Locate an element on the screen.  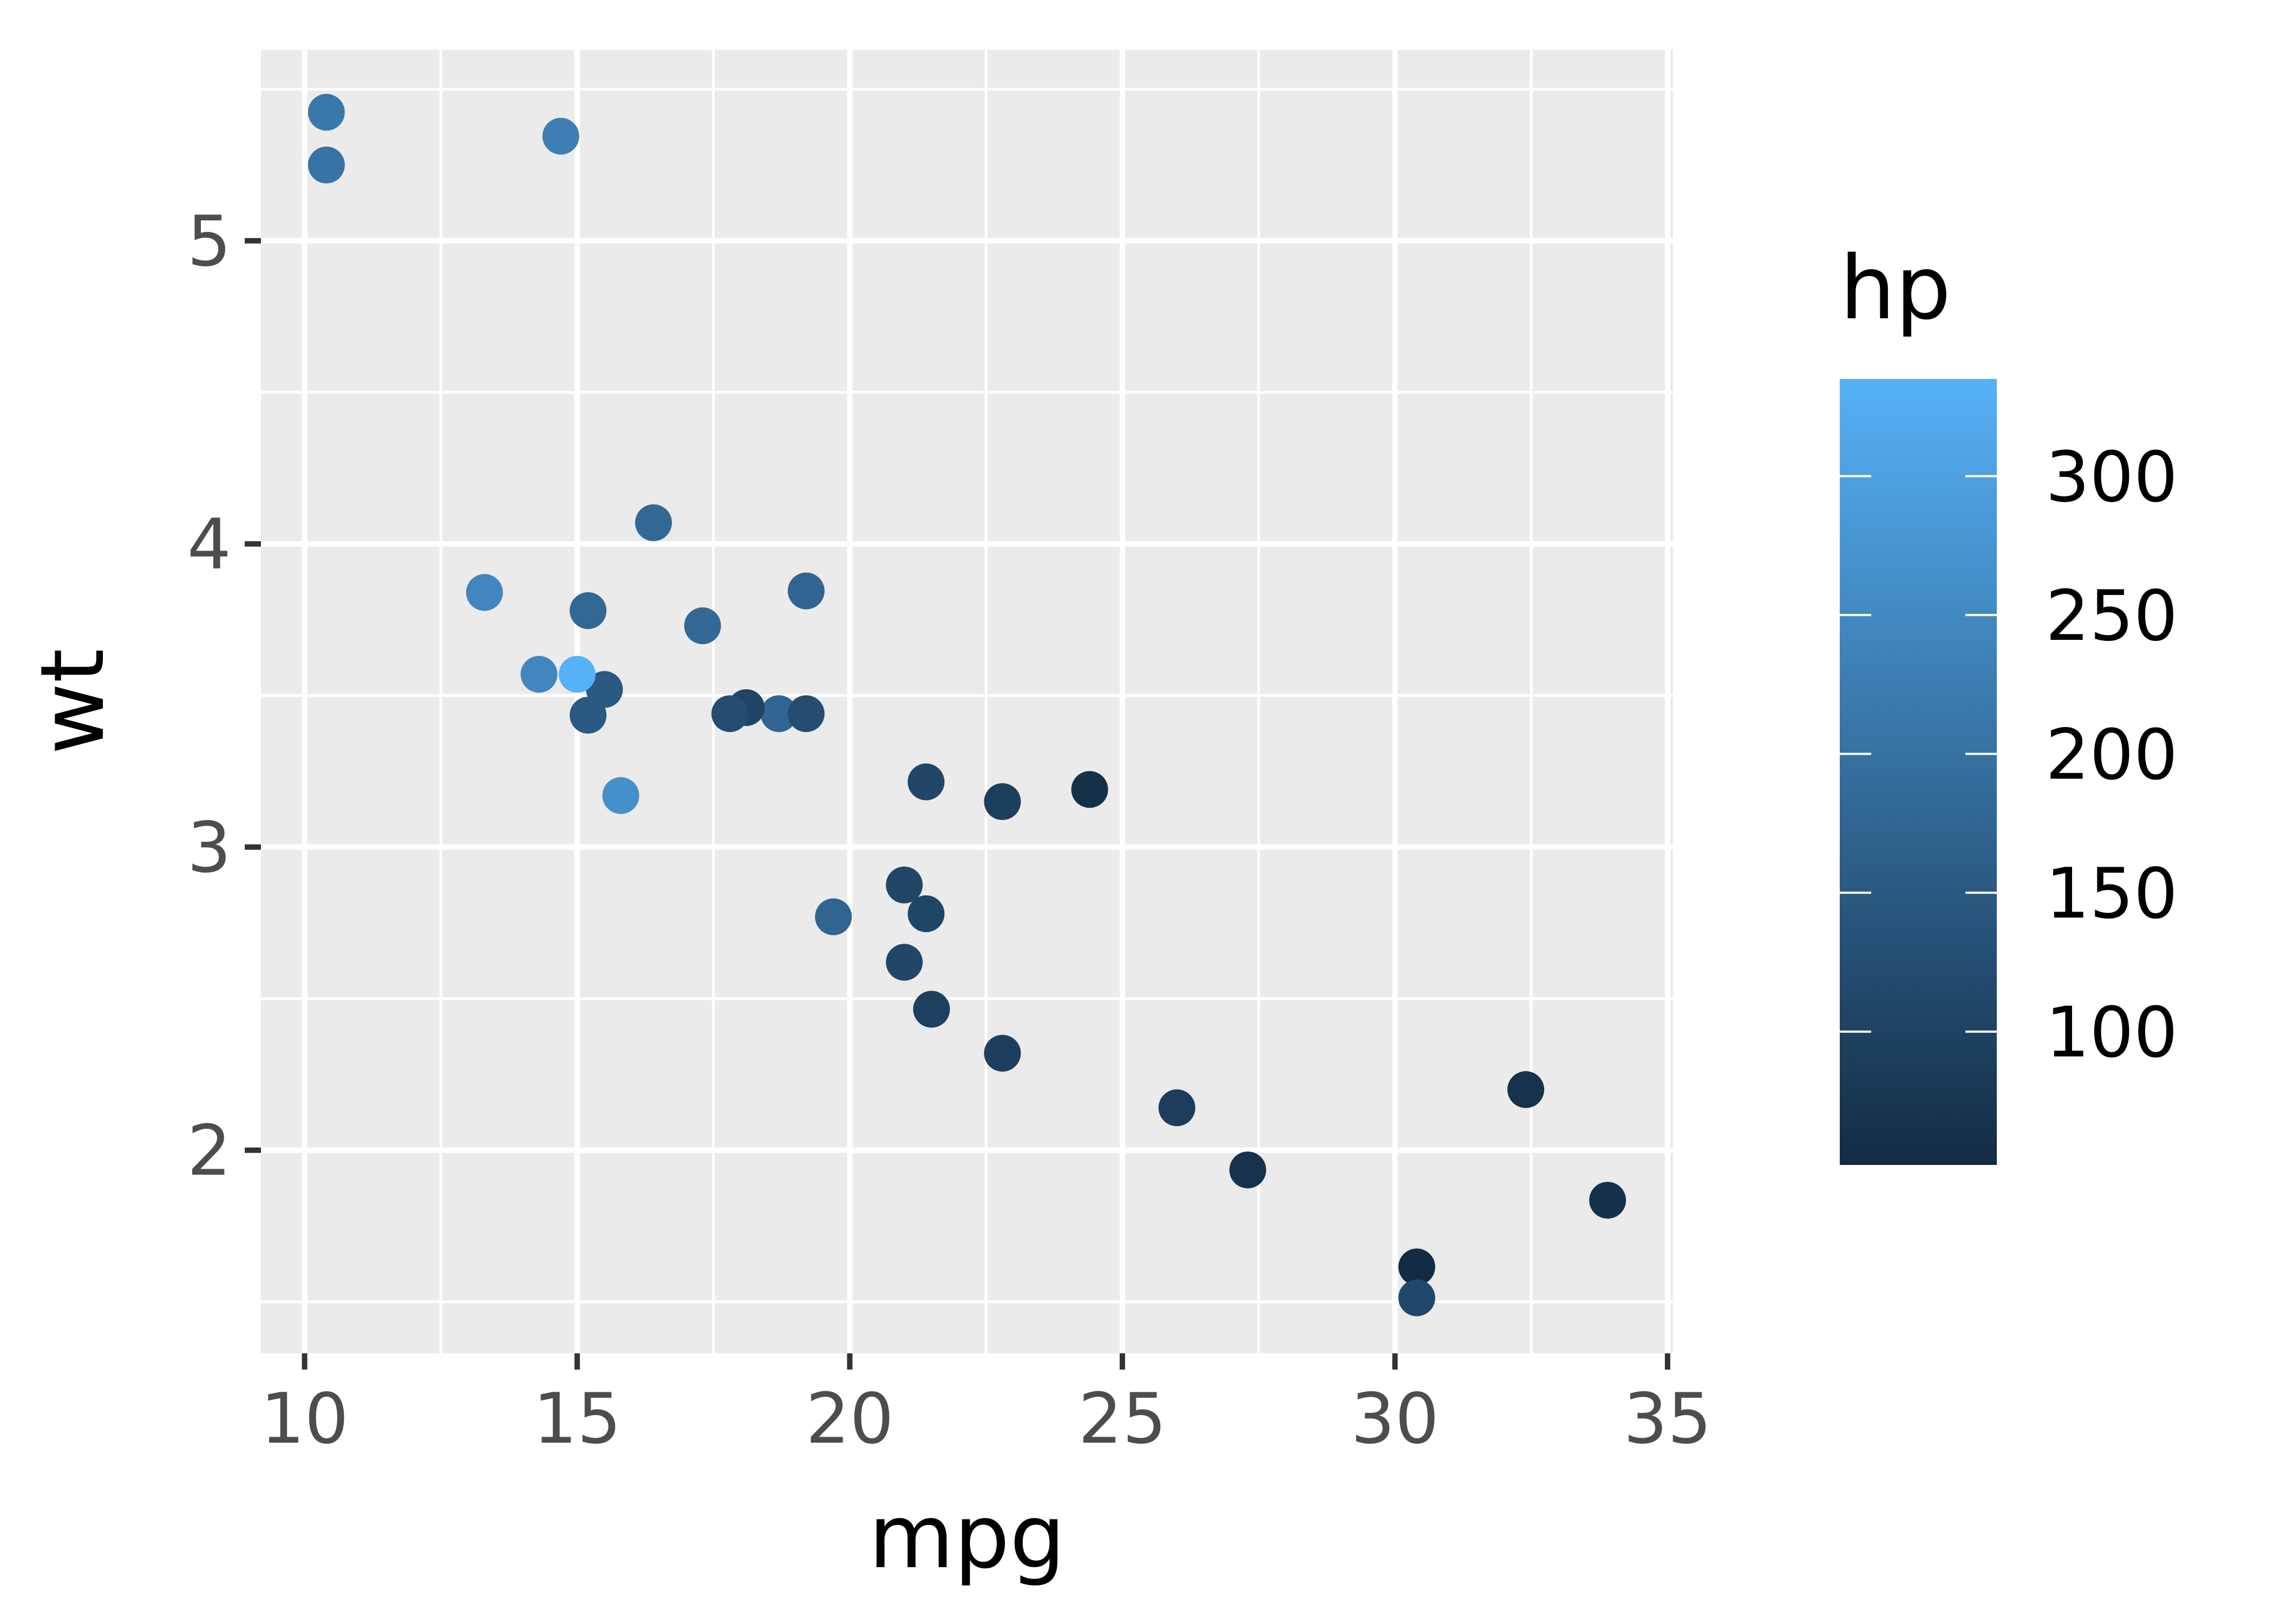
colorbar-tick-label: 250 is located at coordinates (2112, 616).